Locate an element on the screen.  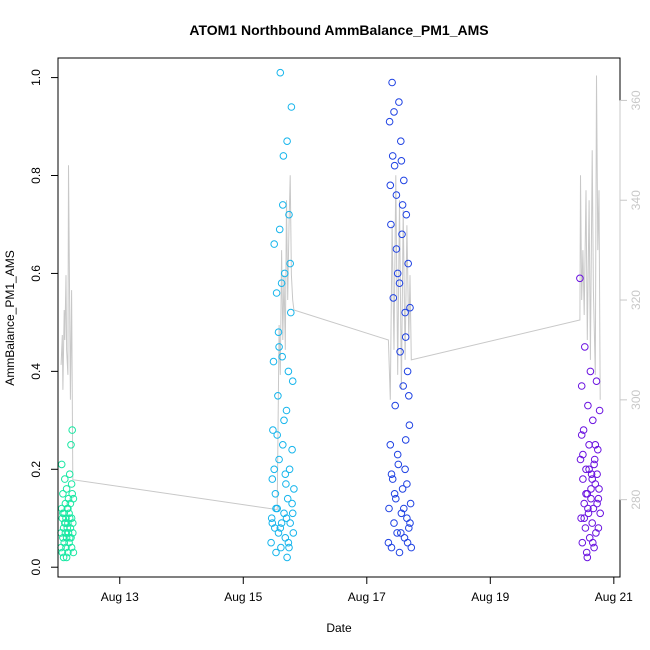
y2-tick-label: 280 is located at coordinates (636, 499).